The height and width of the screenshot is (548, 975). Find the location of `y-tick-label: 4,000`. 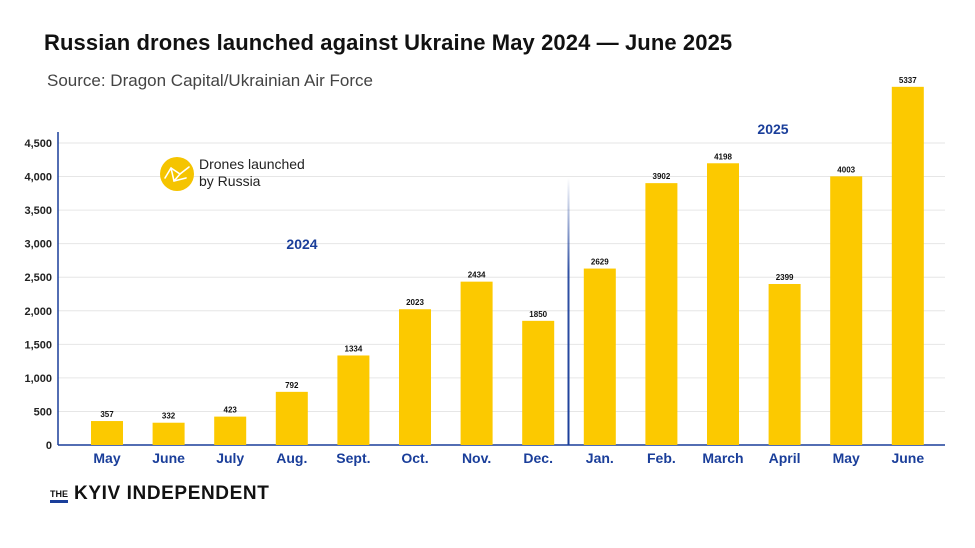

y-tick-label: 4,000 is located at coordinates (38, 178).